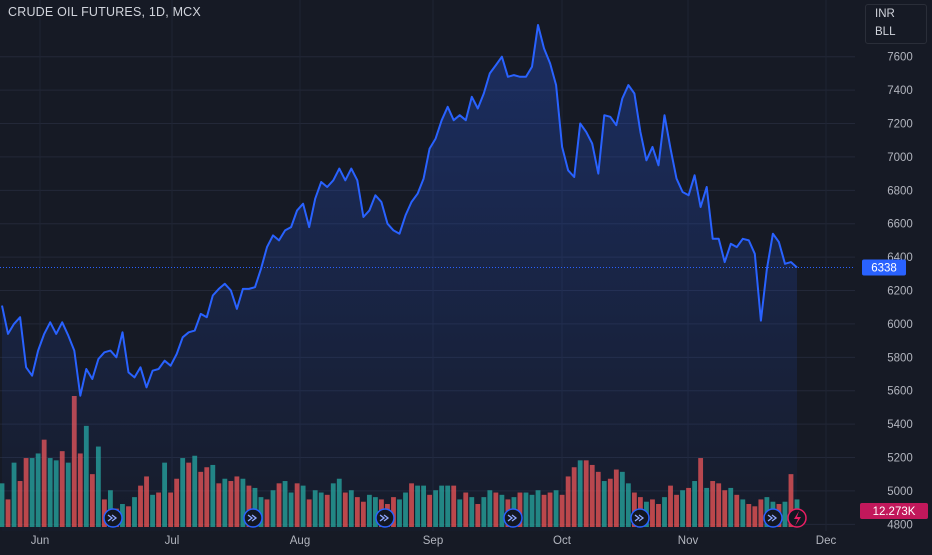 The height and width of the screenshot is (555, 932). Describe the element at coordinates (900, 525) in the screenshot. I see `y-tick-label: 4800` at that location.